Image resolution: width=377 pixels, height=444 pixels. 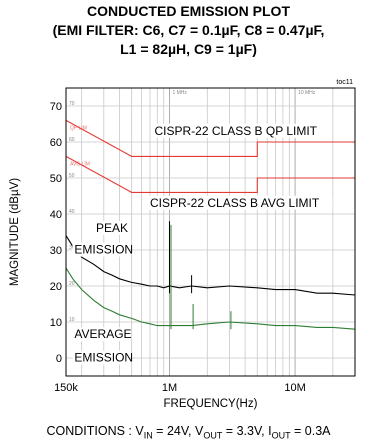 What do you see at coordinates (210, 265) in the screenshot?
I see `series-line-peak-emission` at bounding box center [210, 265].